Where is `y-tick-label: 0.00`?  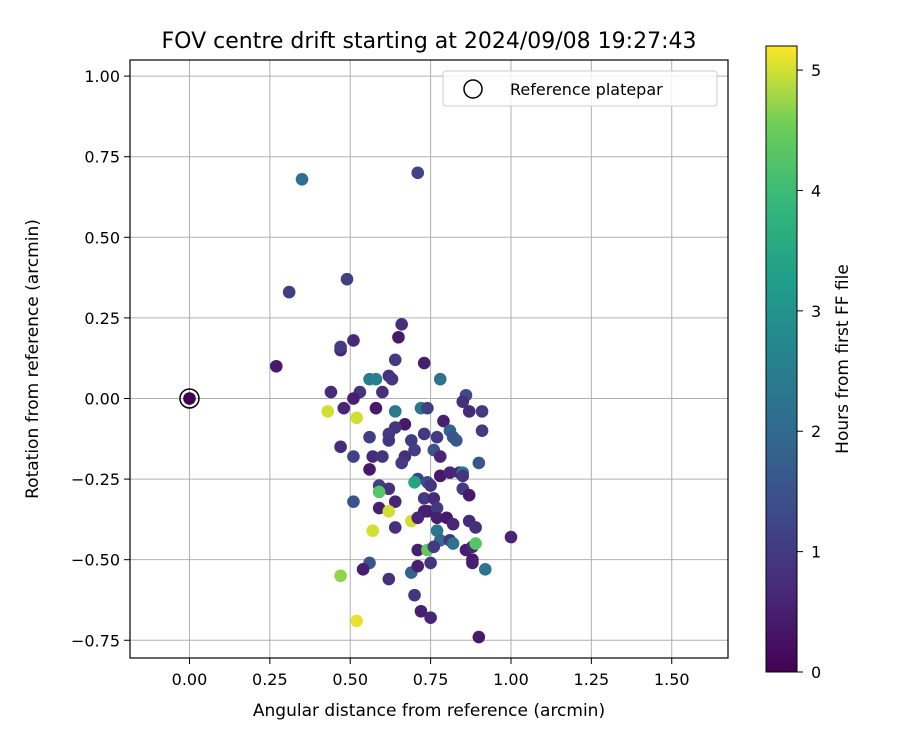
y-tick-label: 0.00 is located at coordinates (102, 398).